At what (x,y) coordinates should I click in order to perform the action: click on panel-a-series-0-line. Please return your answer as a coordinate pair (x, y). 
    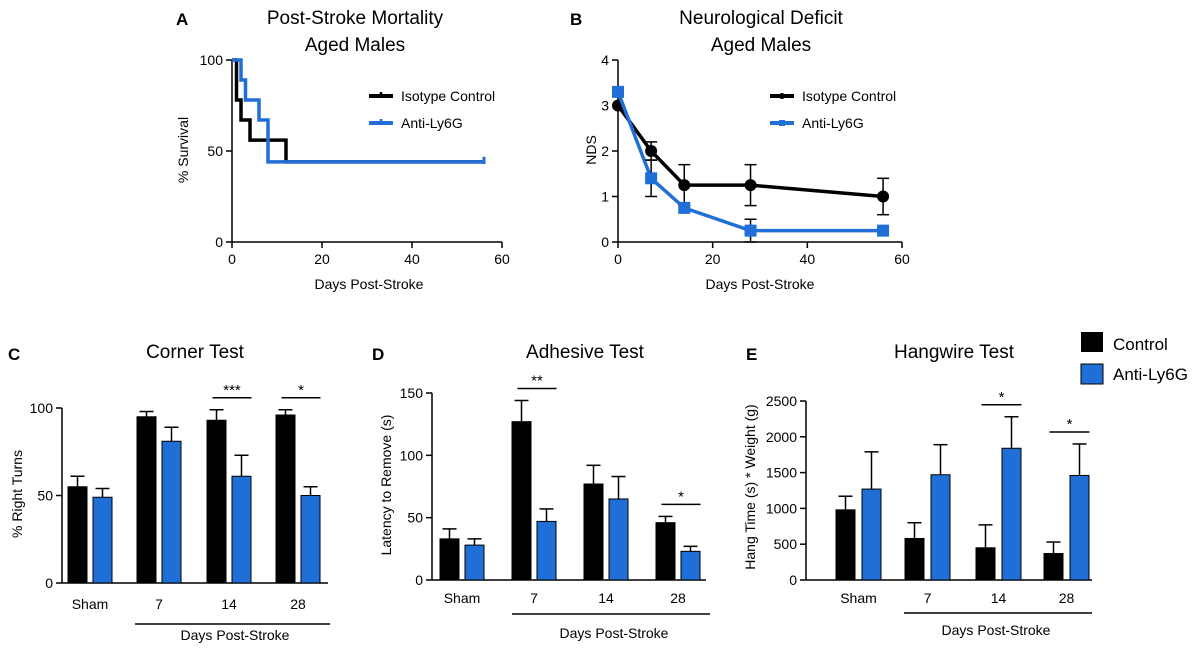
    Looking at the image, I should click on (358, 111).